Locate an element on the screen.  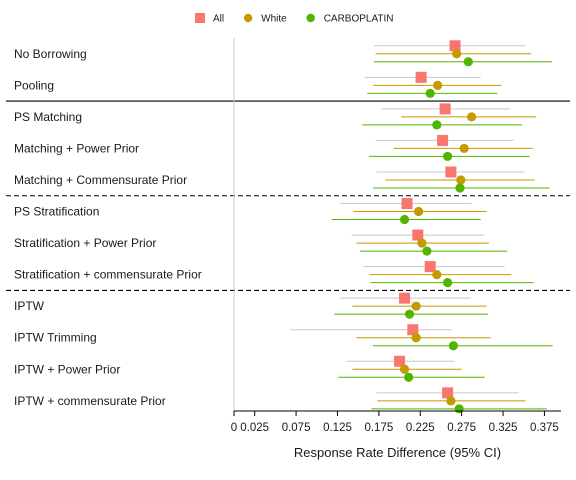
point-estimates is located at coordinates (435, 227).